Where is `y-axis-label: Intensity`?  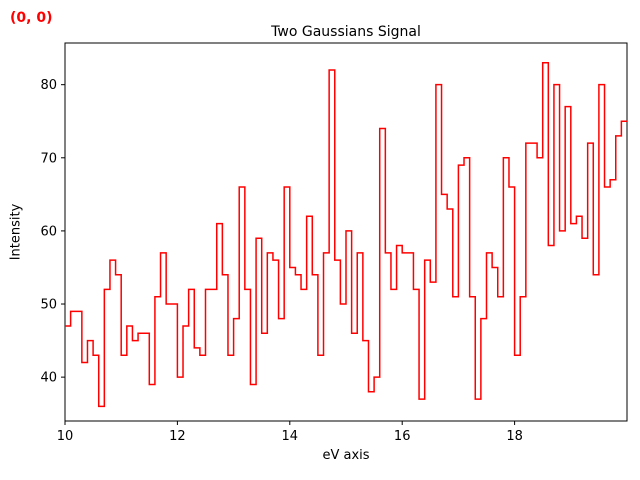
y-axis-label: Intensity is located at coordinates (16, 232).